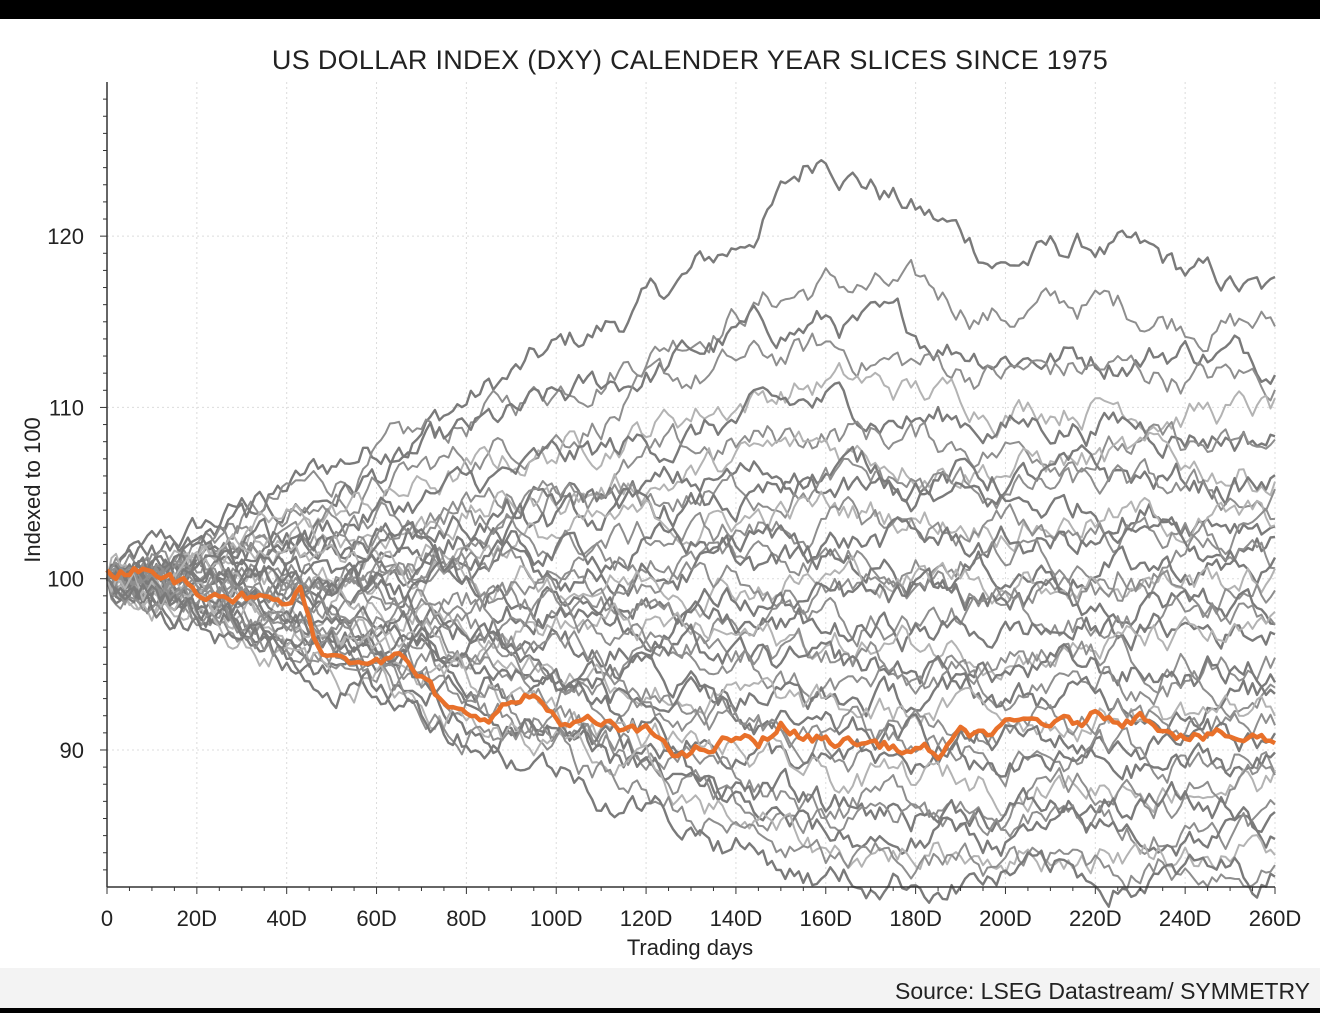 Image resolution: width=1320 pixels, height=1013 pixels. Describe the element at coordinates (376, 918) in the screenshot. I see `x-tick-label: 60D` at that location.